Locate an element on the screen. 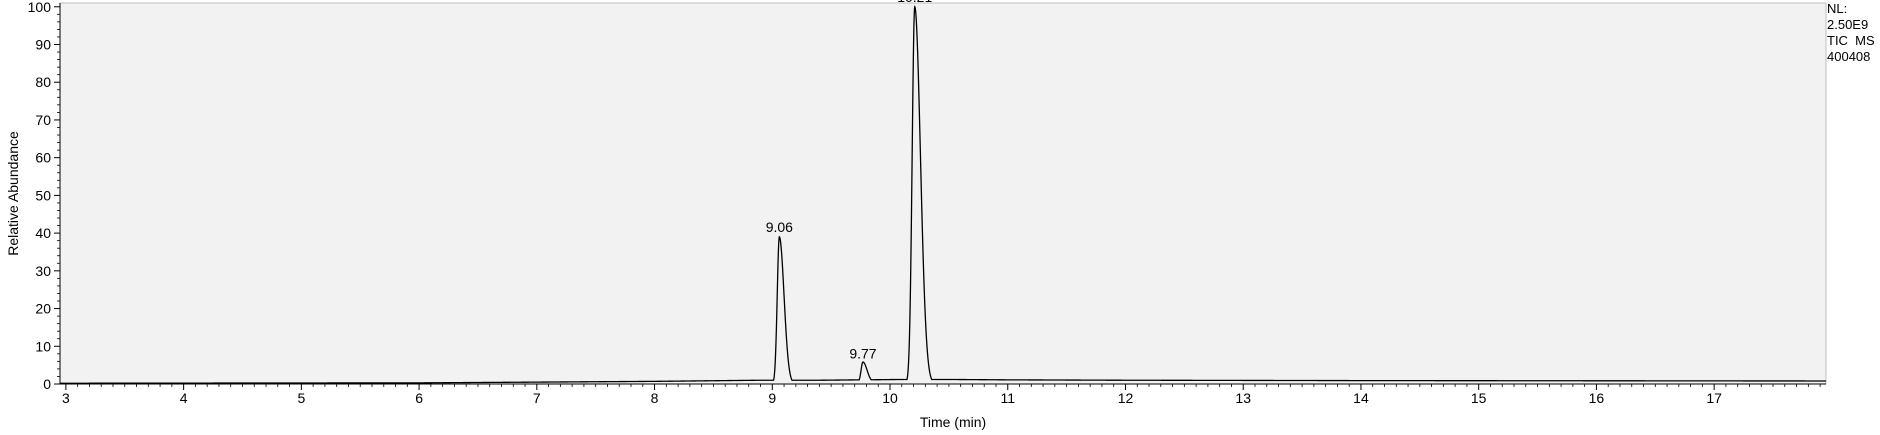 This screenshot has width=1880, height=435. peak-label: 9.77 is located at coordinates (862, 353).